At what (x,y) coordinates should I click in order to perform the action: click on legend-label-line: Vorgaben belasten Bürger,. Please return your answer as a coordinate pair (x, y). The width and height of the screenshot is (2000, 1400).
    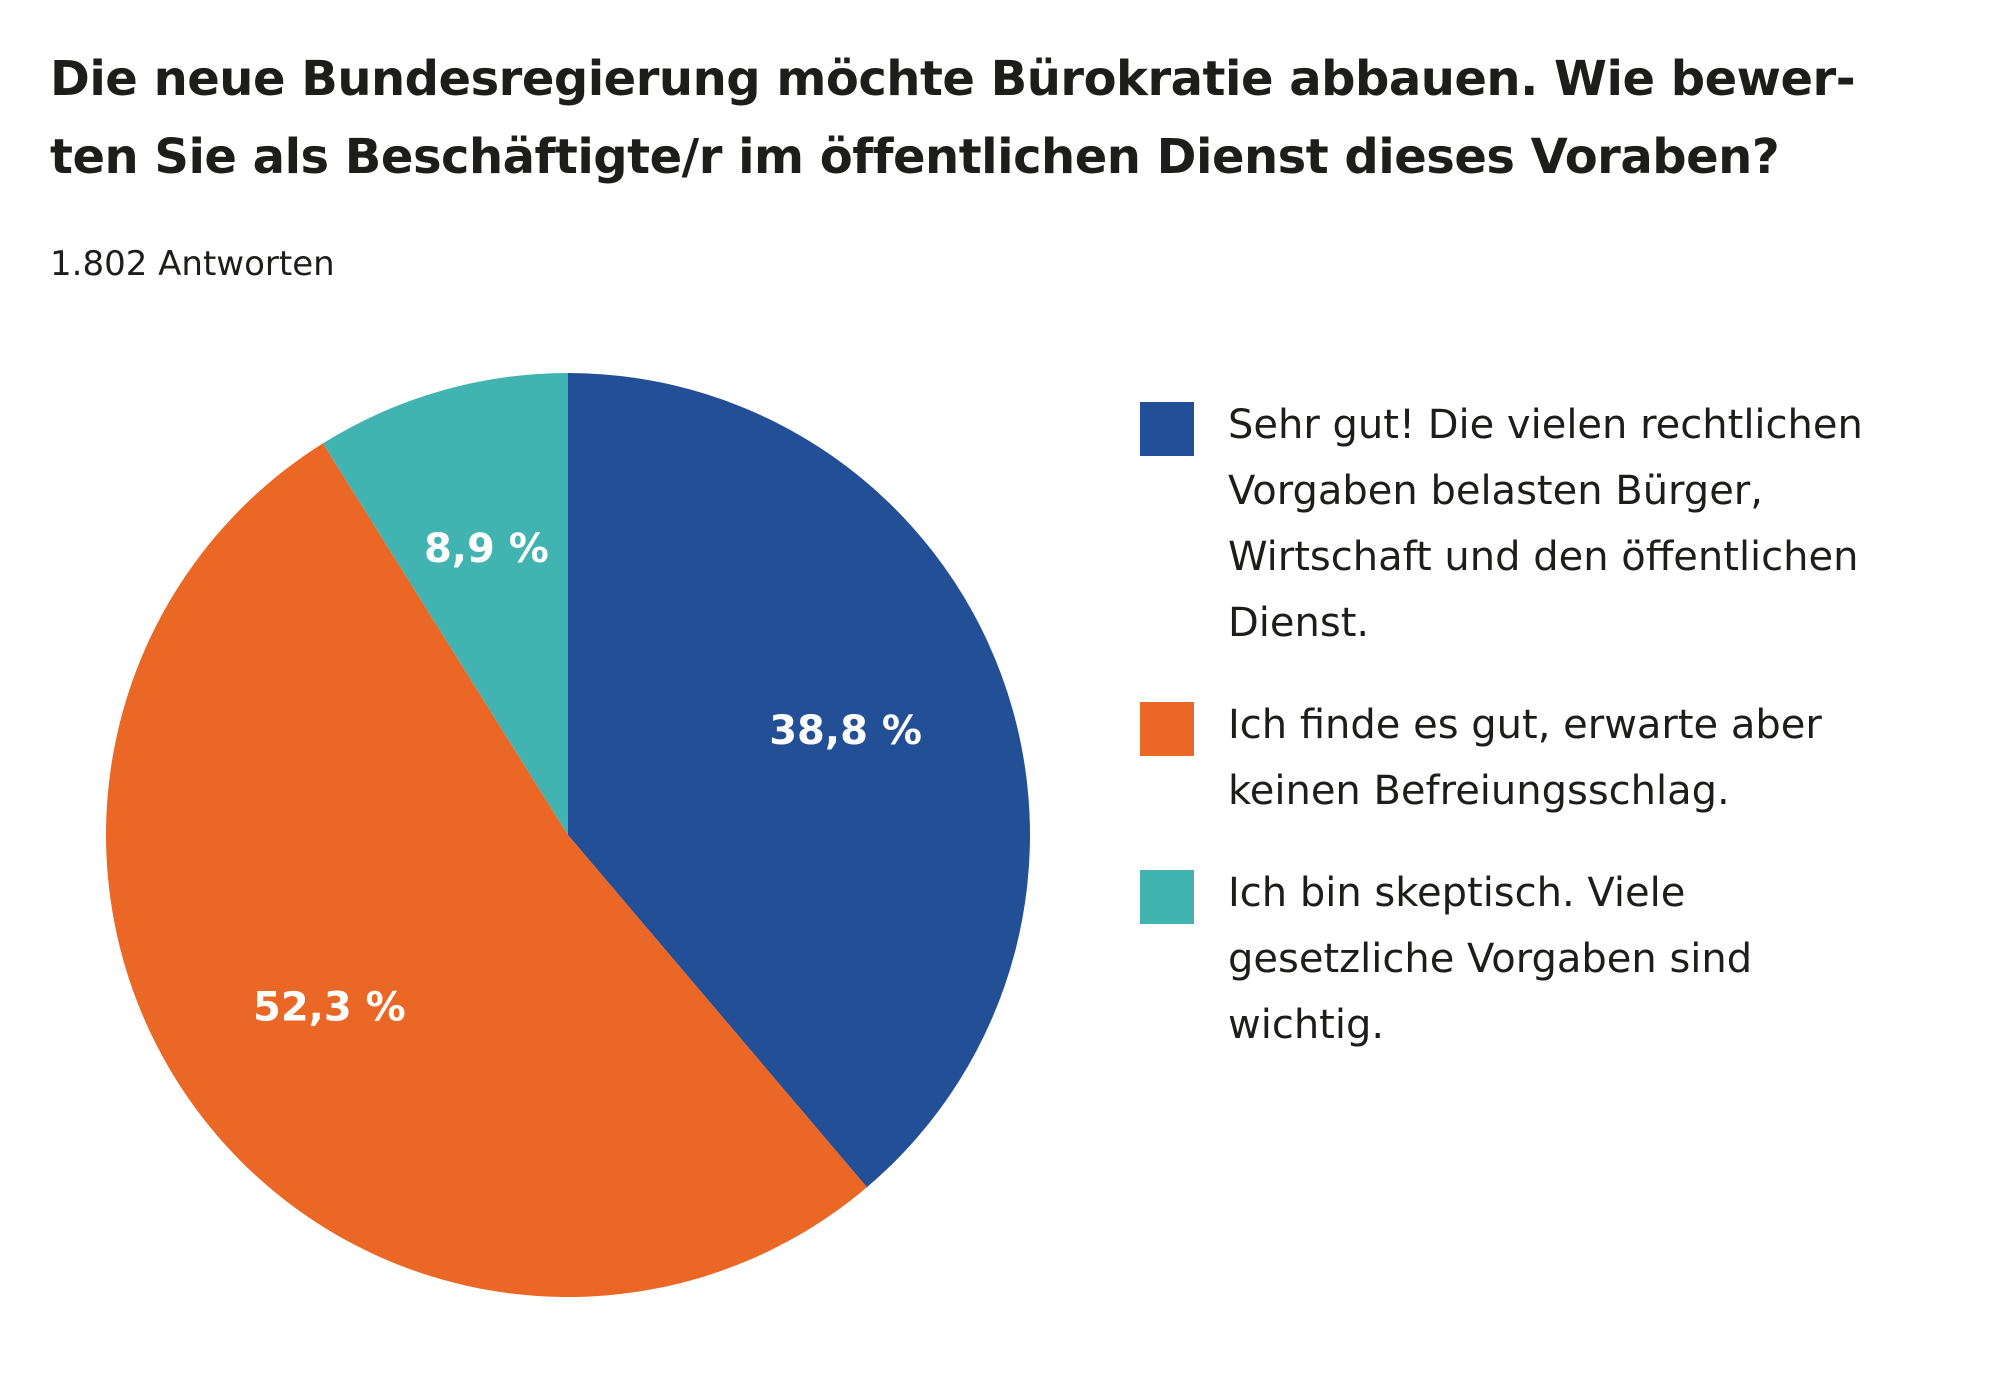
    Looking at the image, I should click on (1495, 491).